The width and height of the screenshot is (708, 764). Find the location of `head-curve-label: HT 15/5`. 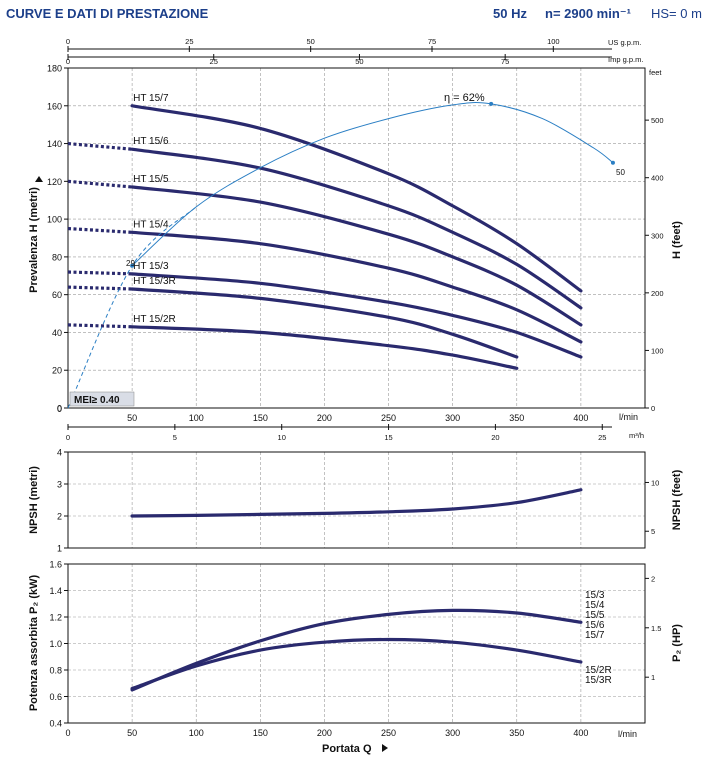

head-curve-label: HT 15/5 is located at coordinates (151, 179).